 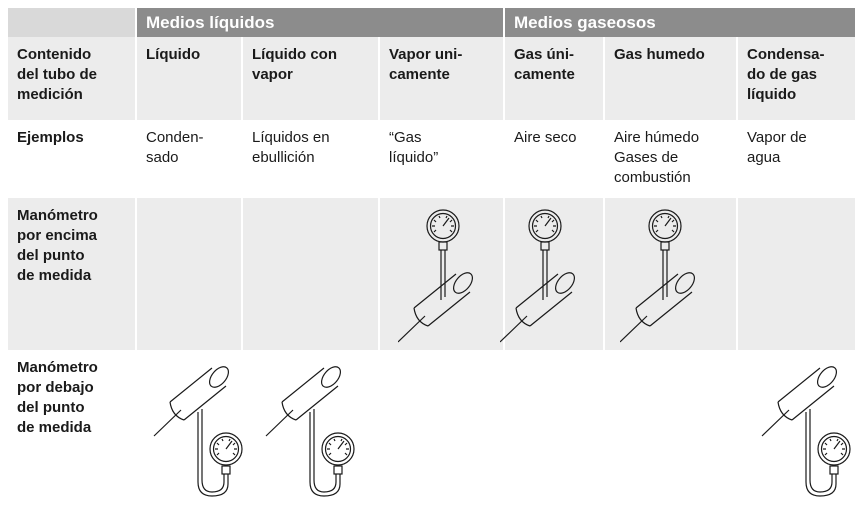 What do you see at coordinates (786, 54) in the screenshot?
I see `cell-text: Condensa-` at bounding box center [786, 54].